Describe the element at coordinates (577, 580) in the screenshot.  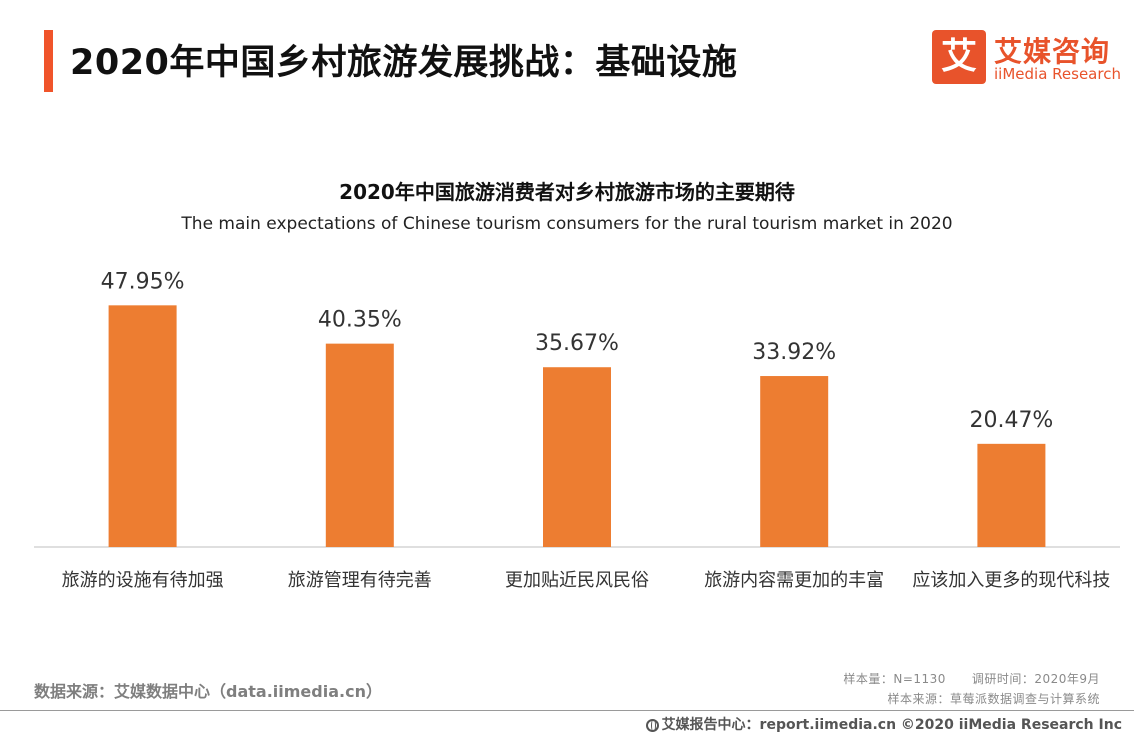
I see `category-label-3: 更加贴近民风民俗` at that location.